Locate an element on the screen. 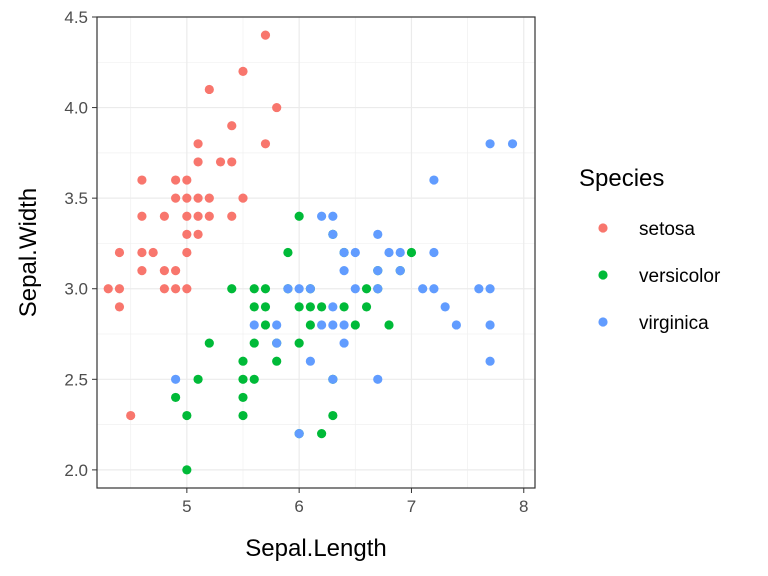  legend-key-versicolor is located at coordinates (603, 275).